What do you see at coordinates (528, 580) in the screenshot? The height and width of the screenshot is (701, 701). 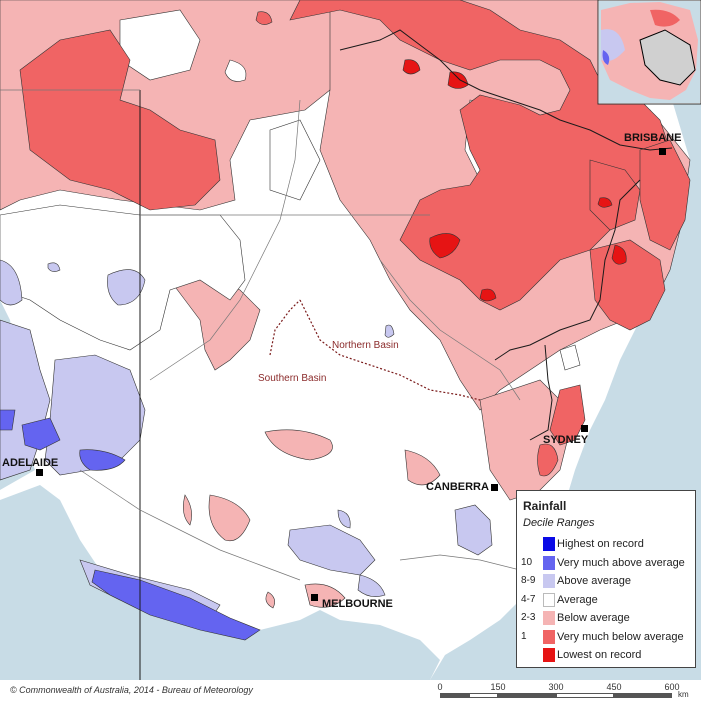 I see `legend-code: 8-9` at bounding box center [528, 580].